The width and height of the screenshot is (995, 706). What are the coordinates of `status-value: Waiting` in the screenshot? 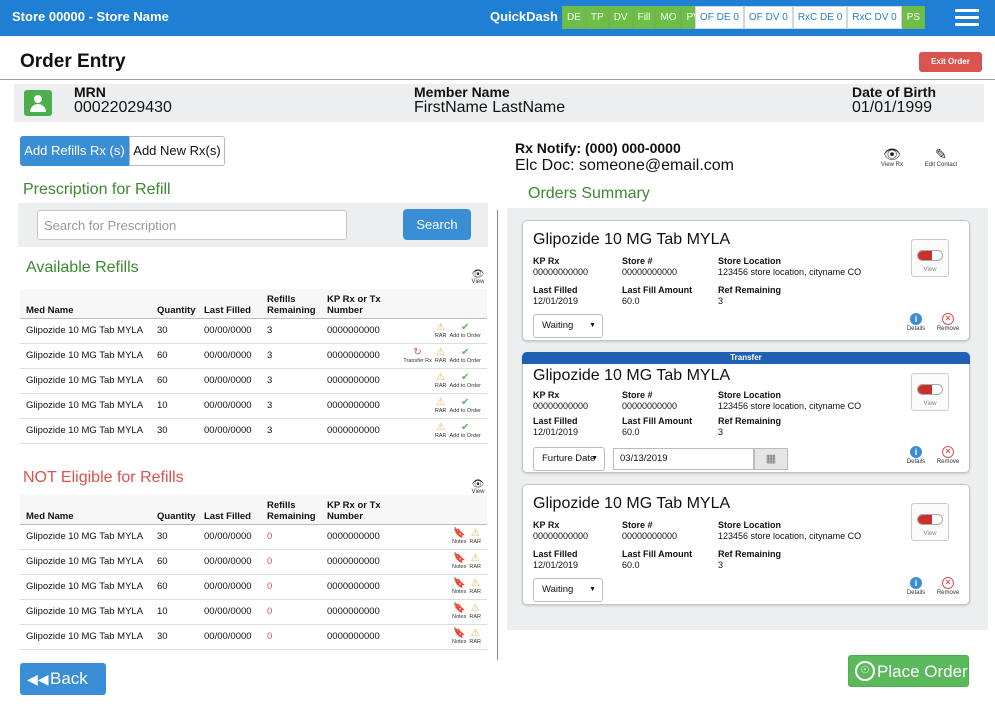 It's located at (558, 589).